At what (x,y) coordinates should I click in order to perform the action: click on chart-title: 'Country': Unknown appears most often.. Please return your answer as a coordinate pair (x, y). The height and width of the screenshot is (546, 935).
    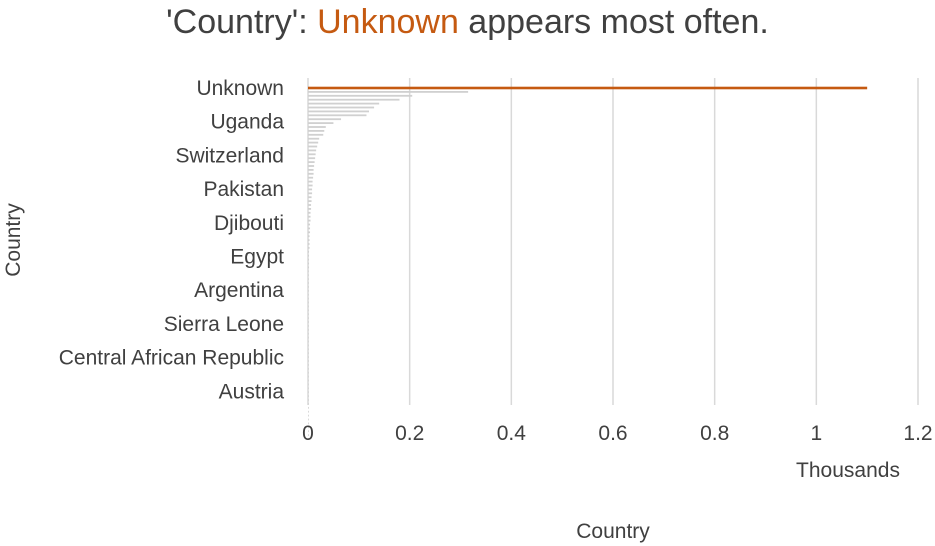
    Looking at the image, I should click on (467, 22).